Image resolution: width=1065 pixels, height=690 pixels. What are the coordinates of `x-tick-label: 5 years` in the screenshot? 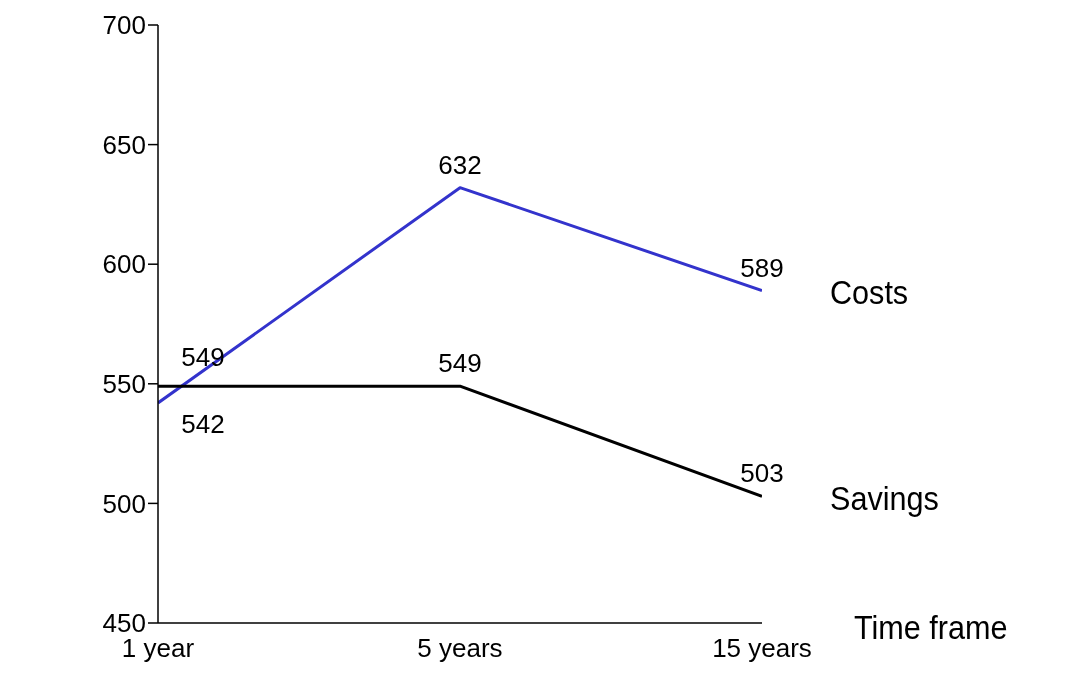 It's located at (460, 648).